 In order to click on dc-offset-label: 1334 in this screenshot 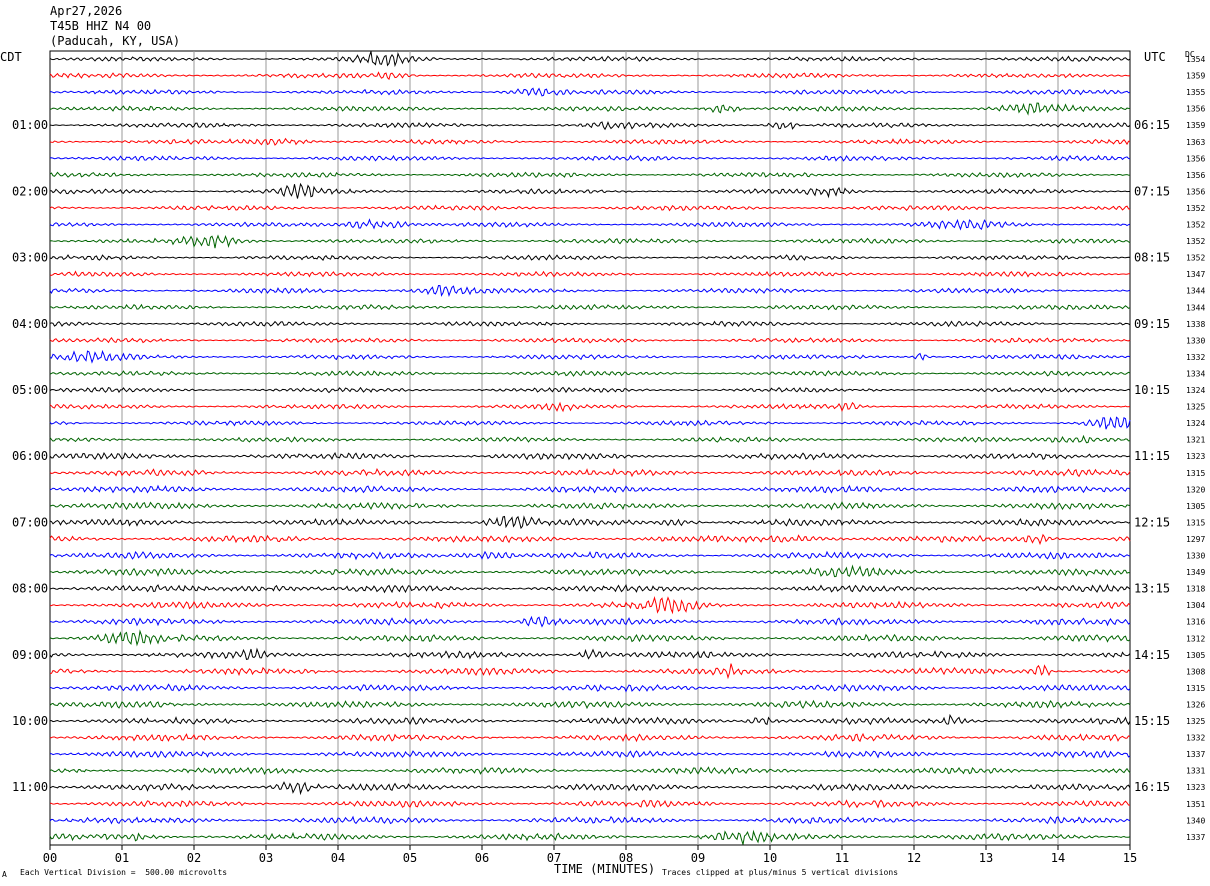, I will do `click(1195, 373)`.